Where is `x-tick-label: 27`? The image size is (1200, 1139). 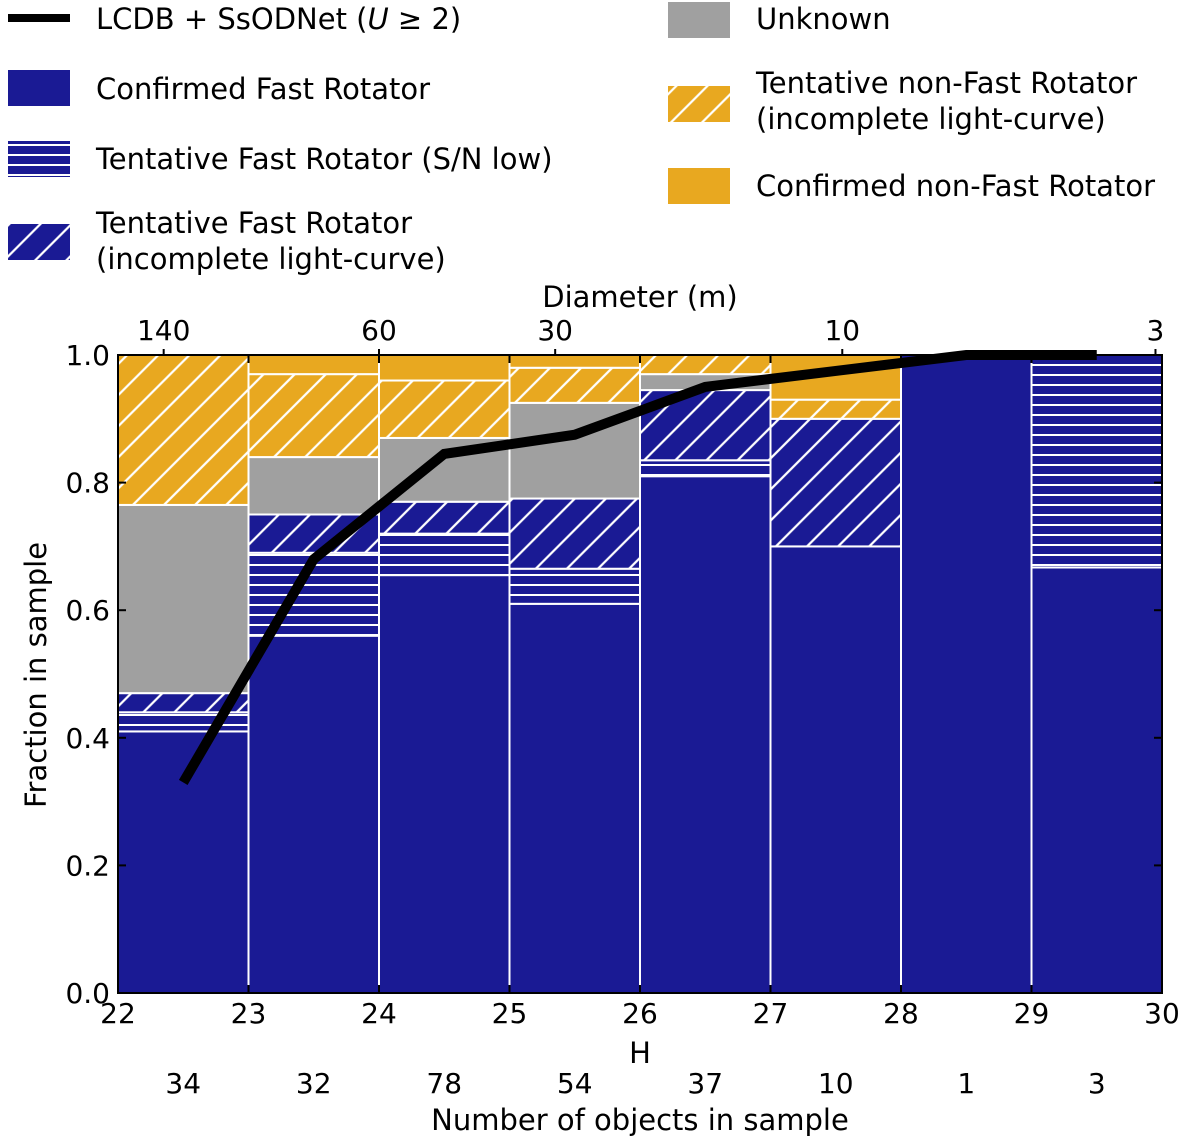
x-tick-label: 27 is located at coordinates (771, 1013).